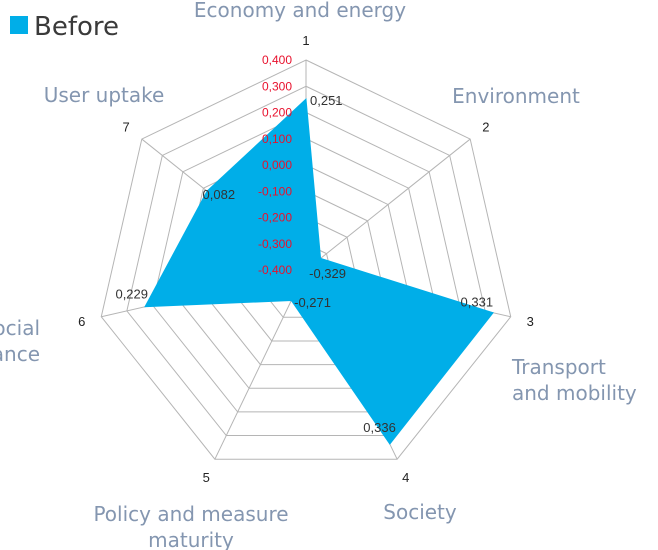 Image resolution: width=658 pixels, height=550 pixels. I want to click on tick-label: -0,200, so click(275, 218).